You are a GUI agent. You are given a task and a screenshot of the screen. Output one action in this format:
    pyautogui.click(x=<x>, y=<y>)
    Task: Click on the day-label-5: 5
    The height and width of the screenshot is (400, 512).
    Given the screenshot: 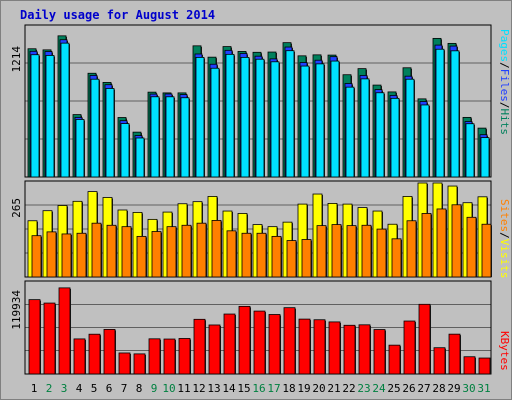 What is the action you would take?
    pyautogui.click(x=94, y=388)
    